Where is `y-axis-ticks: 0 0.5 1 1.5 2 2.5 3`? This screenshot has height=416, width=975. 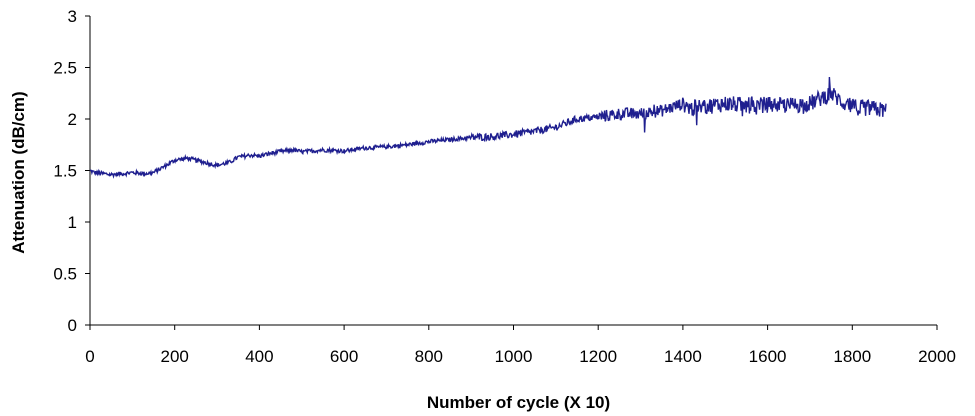
y-axis-ticks: 0 0.5 1 1.5 2 2.5 3 is located at coordinates (71, 171).